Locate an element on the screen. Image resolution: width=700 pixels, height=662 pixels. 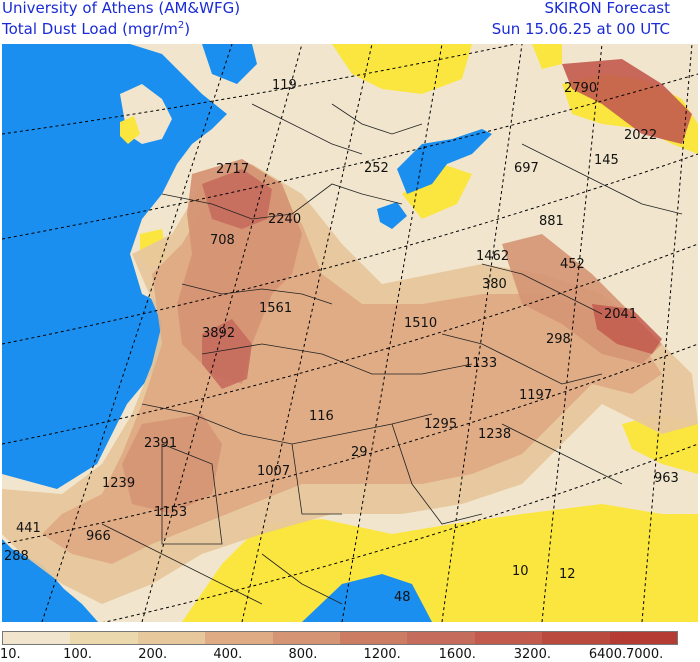
land-ireland is located at coordinates (130, 130).